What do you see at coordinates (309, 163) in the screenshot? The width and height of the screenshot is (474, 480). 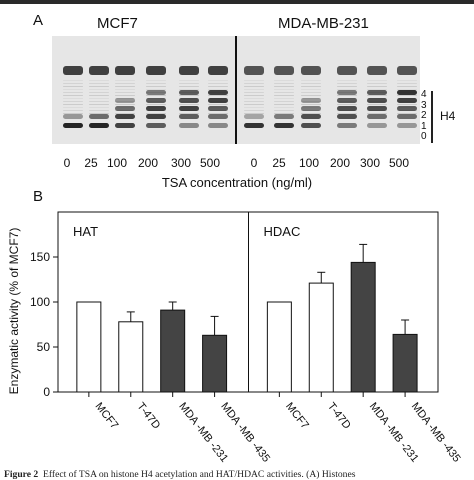 I see `concentration-label: 100` at bounding box center [309, 163].